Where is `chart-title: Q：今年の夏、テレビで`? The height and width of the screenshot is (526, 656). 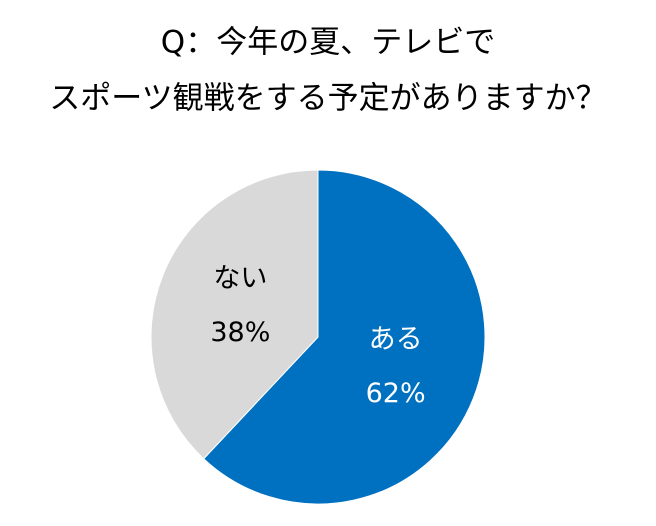
chart-title: Q：今年の夏、テレビで is located at coordinates (328, 43).